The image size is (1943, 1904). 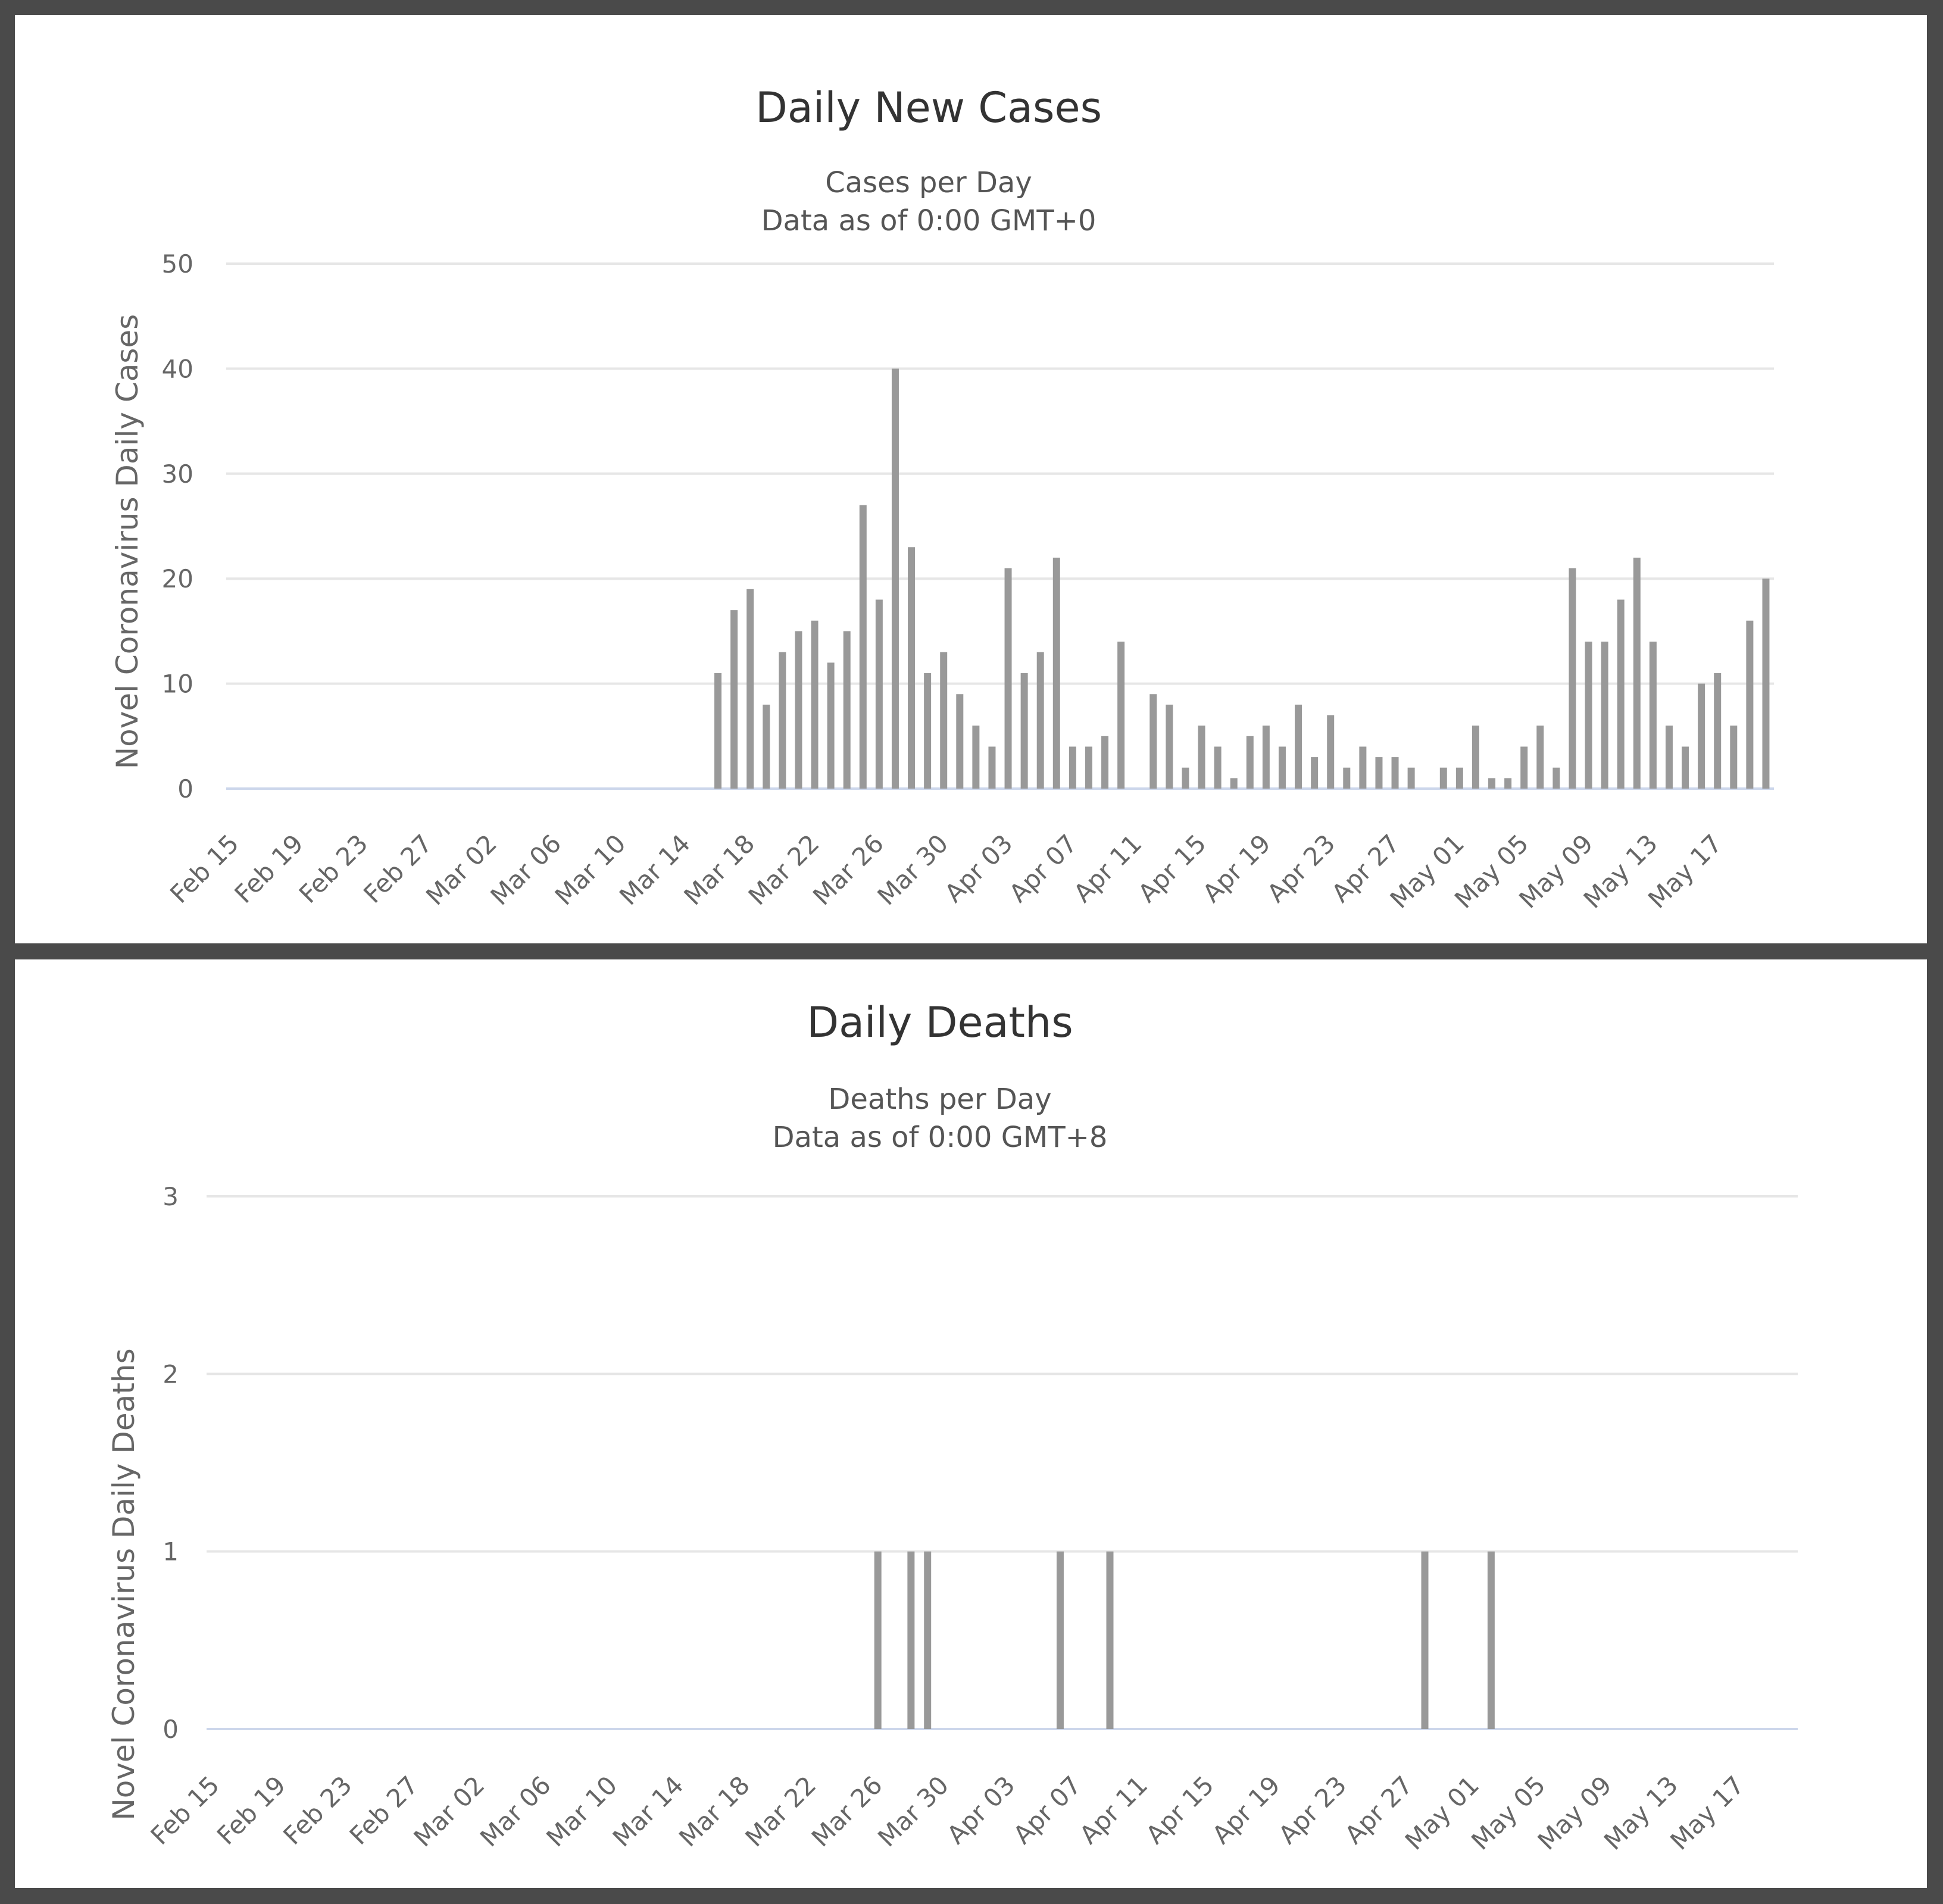 I want to click on x-tick-label: Feb 15, so click(x=185, y=1810).